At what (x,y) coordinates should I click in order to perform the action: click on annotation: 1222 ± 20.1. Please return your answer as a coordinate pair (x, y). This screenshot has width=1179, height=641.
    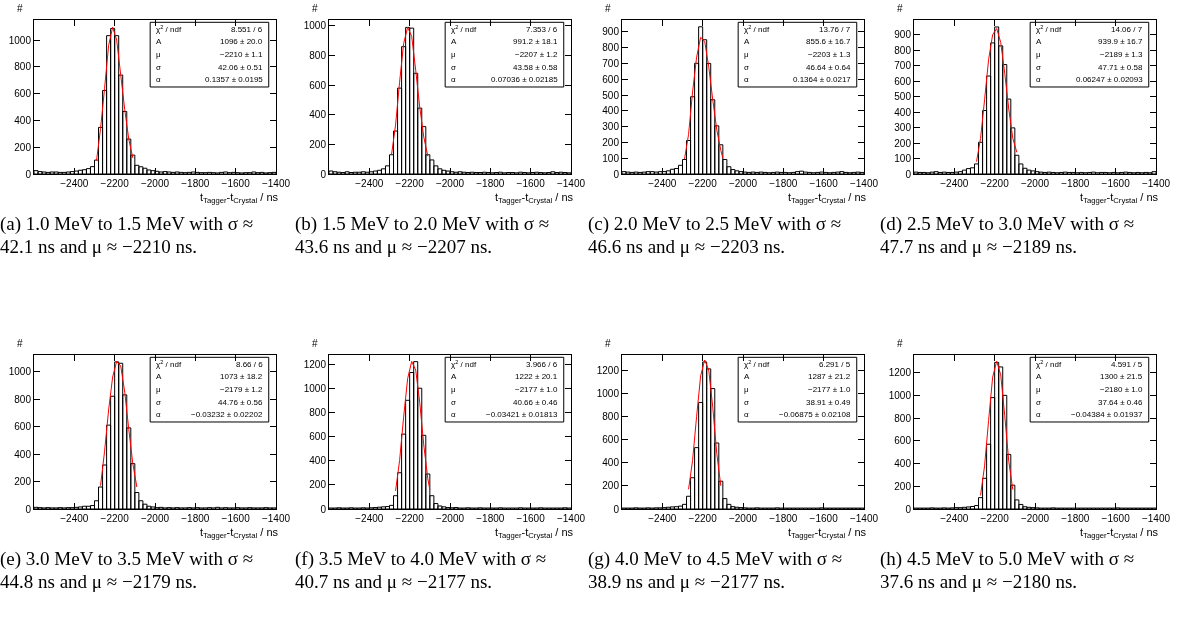
    Looking at the image, I should click on (536, 376).